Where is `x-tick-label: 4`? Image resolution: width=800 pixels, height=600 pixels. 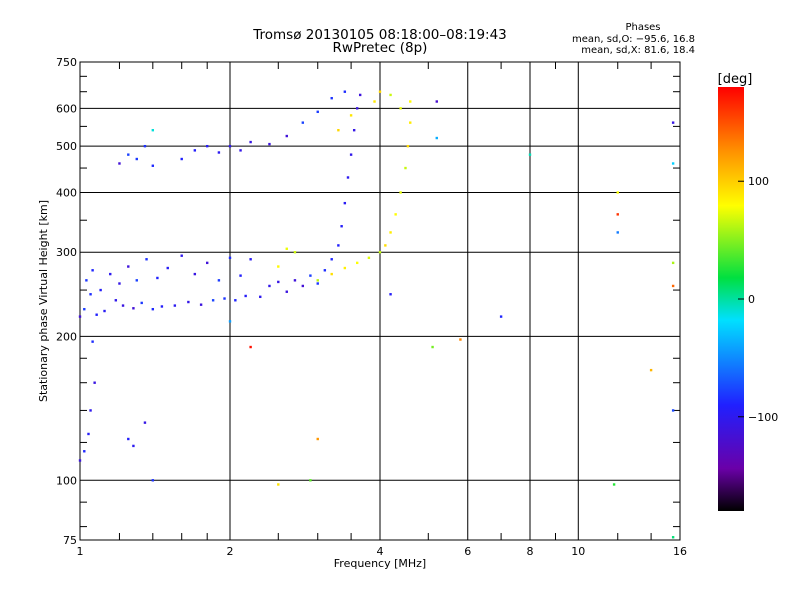
x-tick-label: 4 is located at coordinates (380, 551).